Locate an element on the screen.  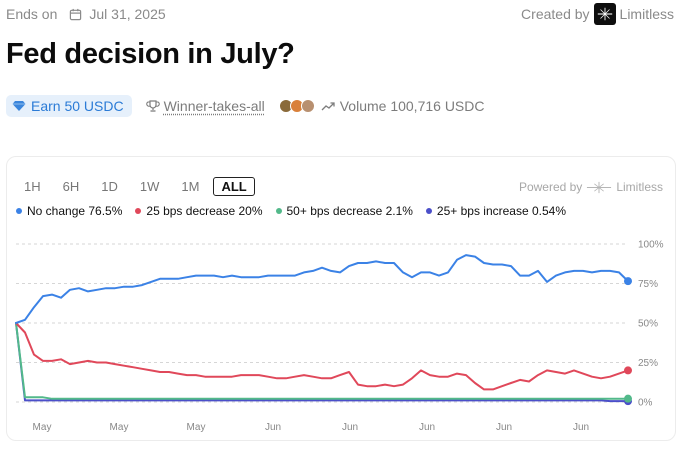
y-tick-label: 50% is located at coordinates (648, 324).